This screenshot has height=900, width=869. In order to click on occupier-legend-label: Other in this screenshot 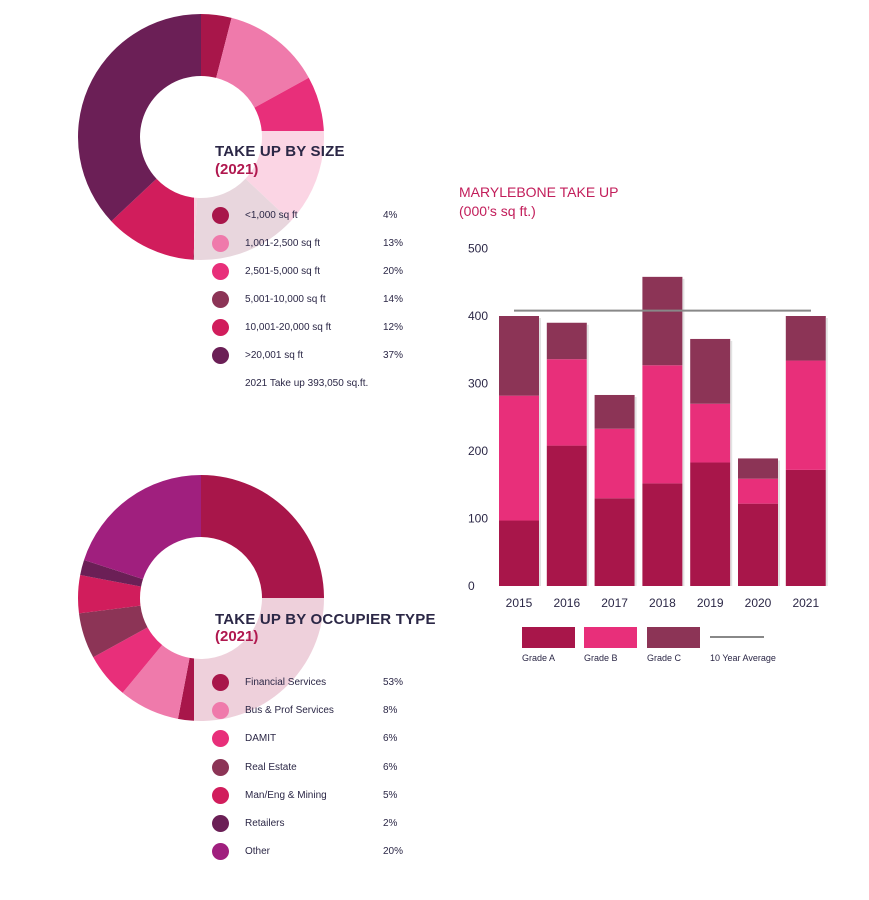, I will do `click(258, 852)`.